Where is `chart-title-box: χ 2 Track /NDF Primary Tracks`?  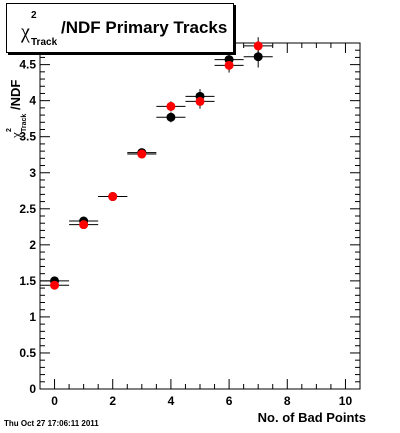 chart-title-box: χ 2 Track /NDF Primary Tracks is located at coordinates (120, 28).